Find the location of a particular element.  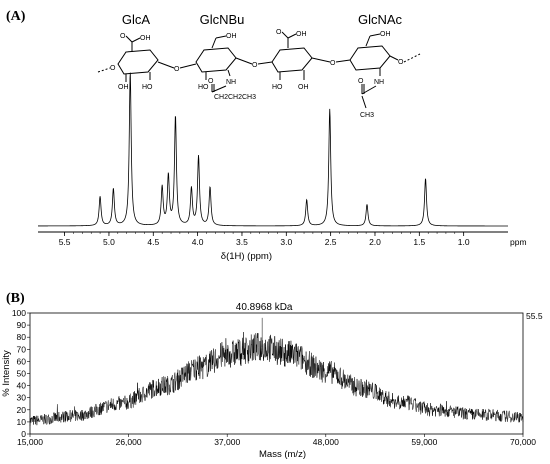

atom-oh-glca: OH is located at coordinates (123, 87).